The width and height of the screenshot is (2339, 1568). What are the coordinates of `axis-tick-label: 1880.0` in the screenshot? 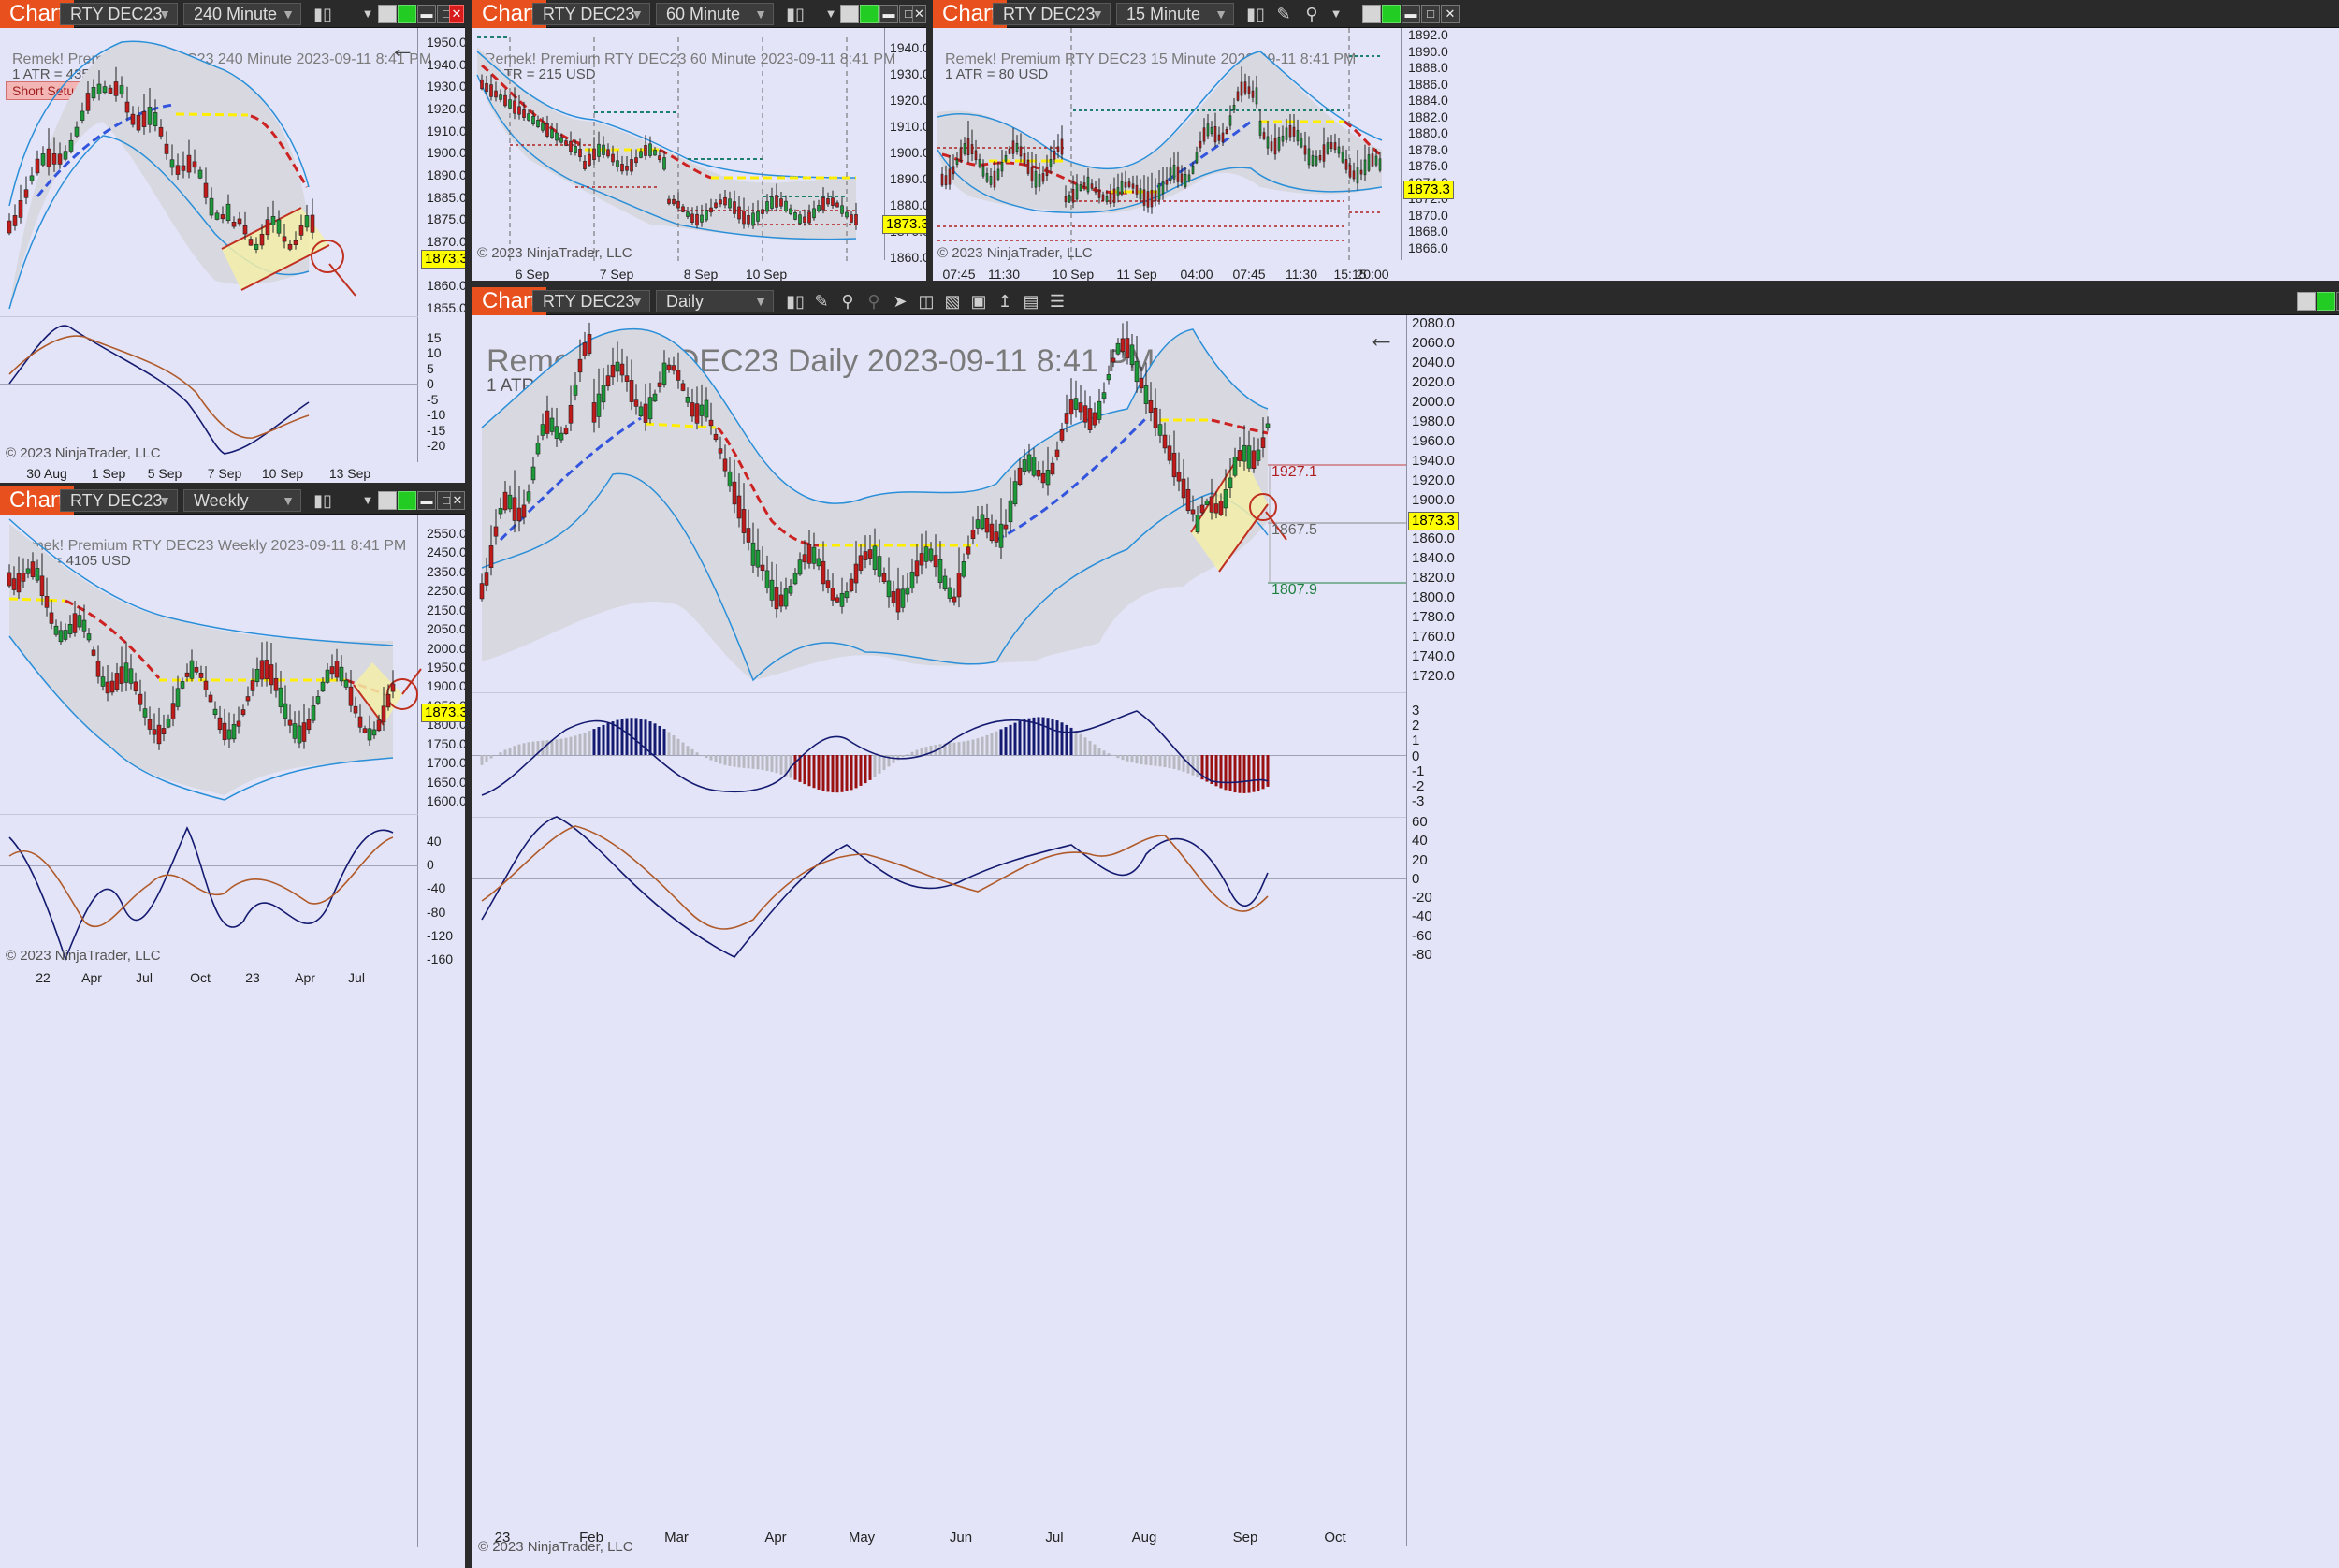 It's located at (1428, 133).